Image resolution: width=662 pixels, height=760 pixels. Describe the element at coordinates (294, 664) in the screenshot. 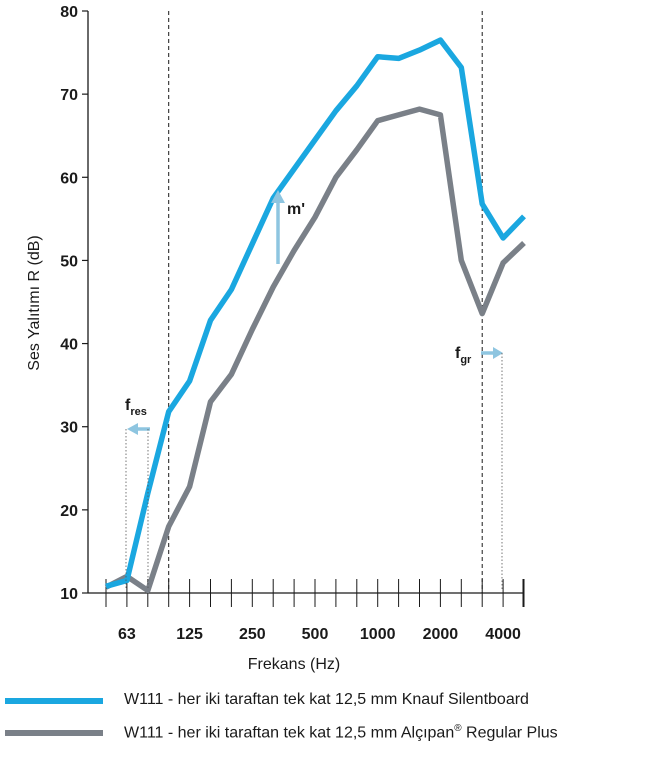

I see `x-axis-title: Frekans (Hz)` at that location.